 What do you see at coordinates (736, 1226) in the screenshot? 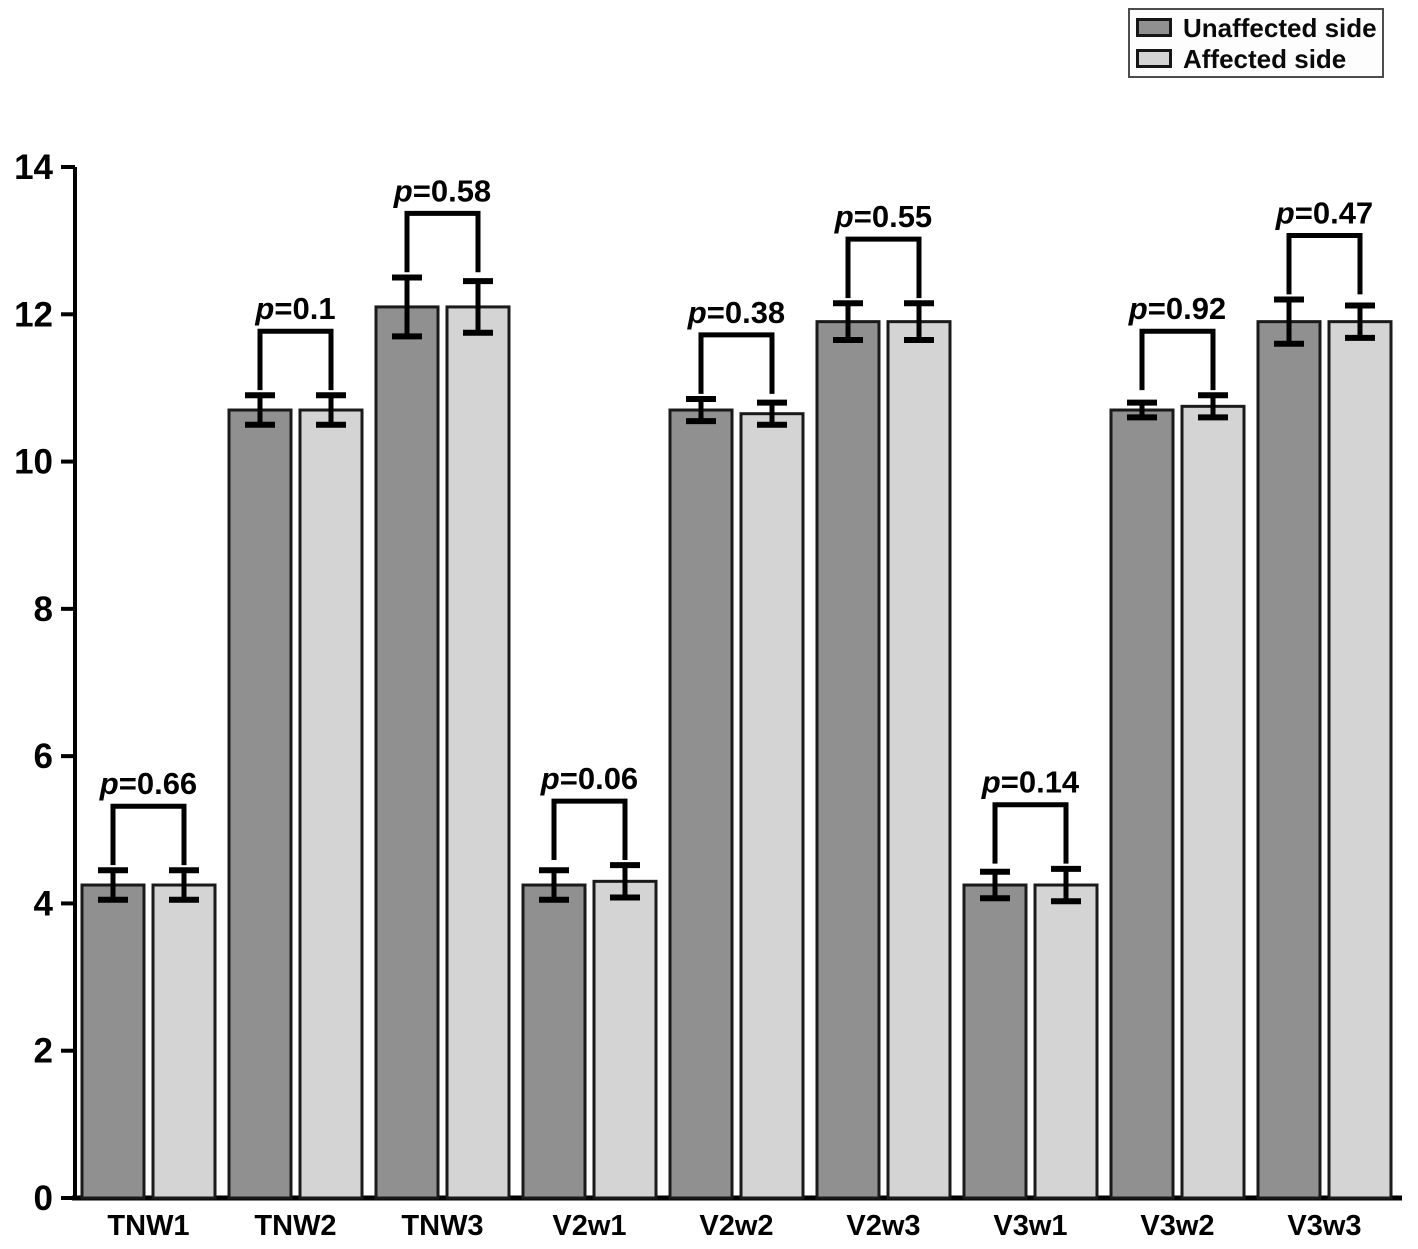
I see `x-axis-label: V2w2` at bounding box center [736, 1226].